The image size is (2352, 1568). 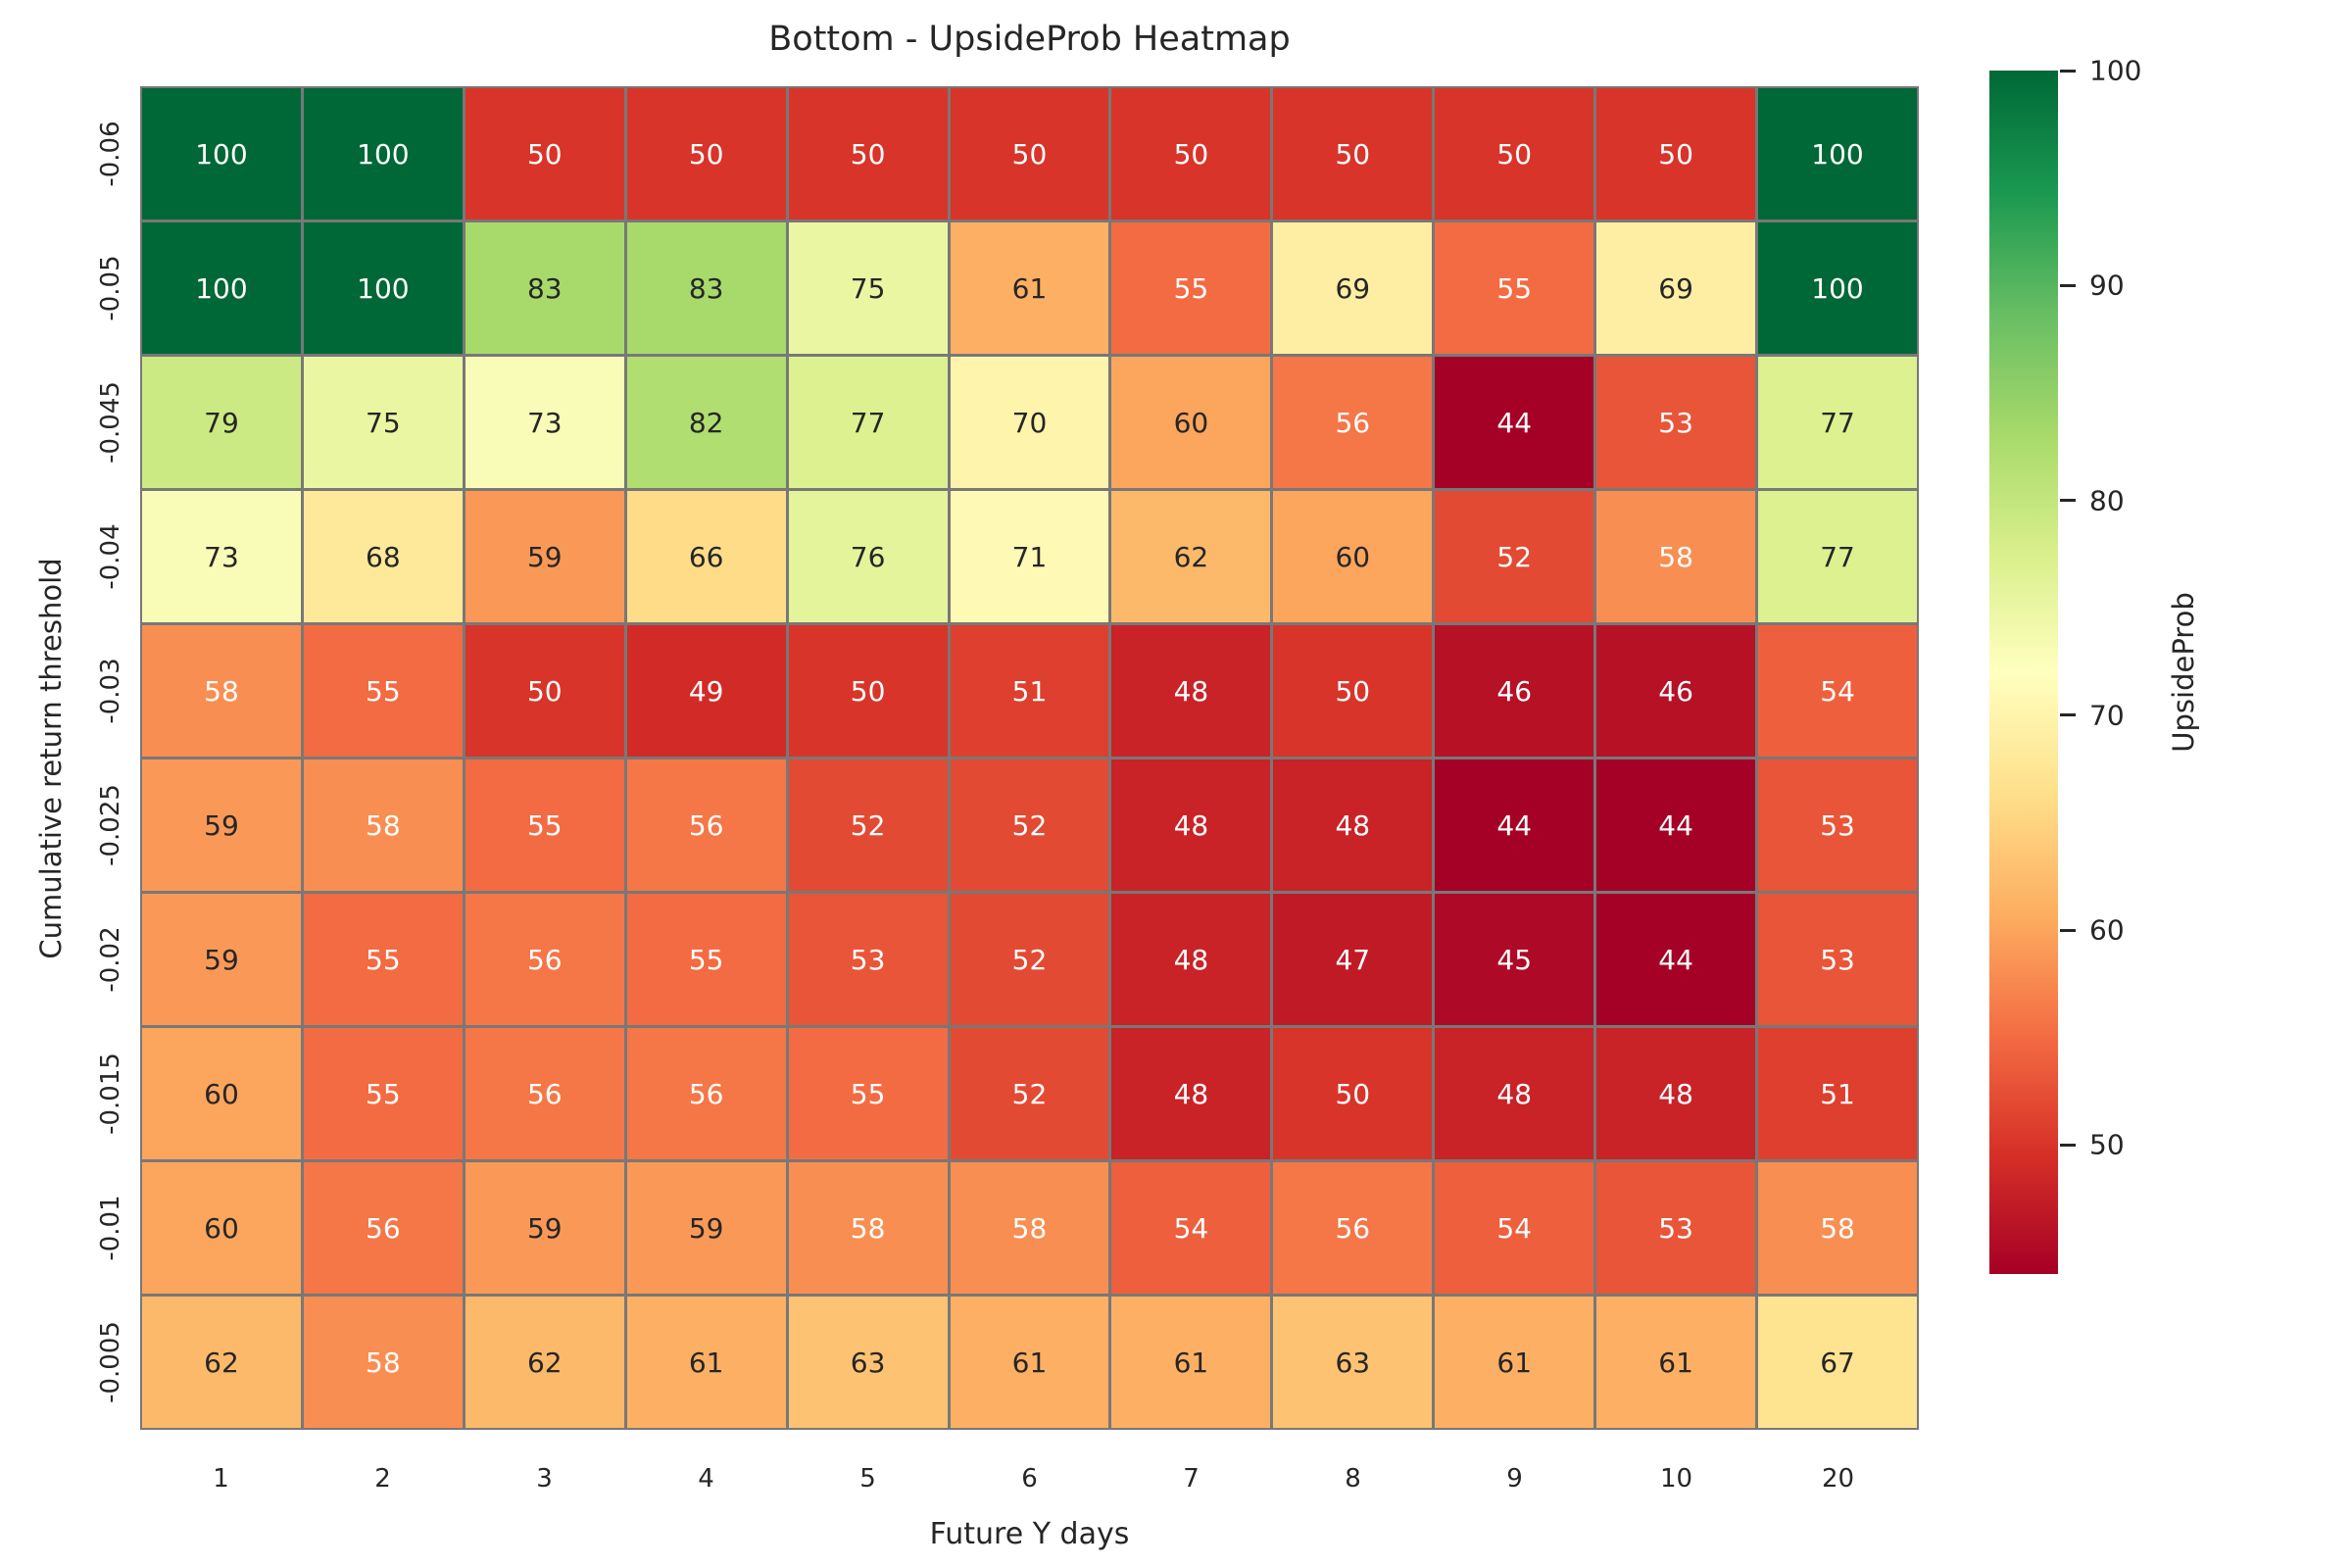 What do you see at coordinates (1514, 1479) in the screenshot?
I see `x-tick-label: 9` at bounding box center [1514, 1479].